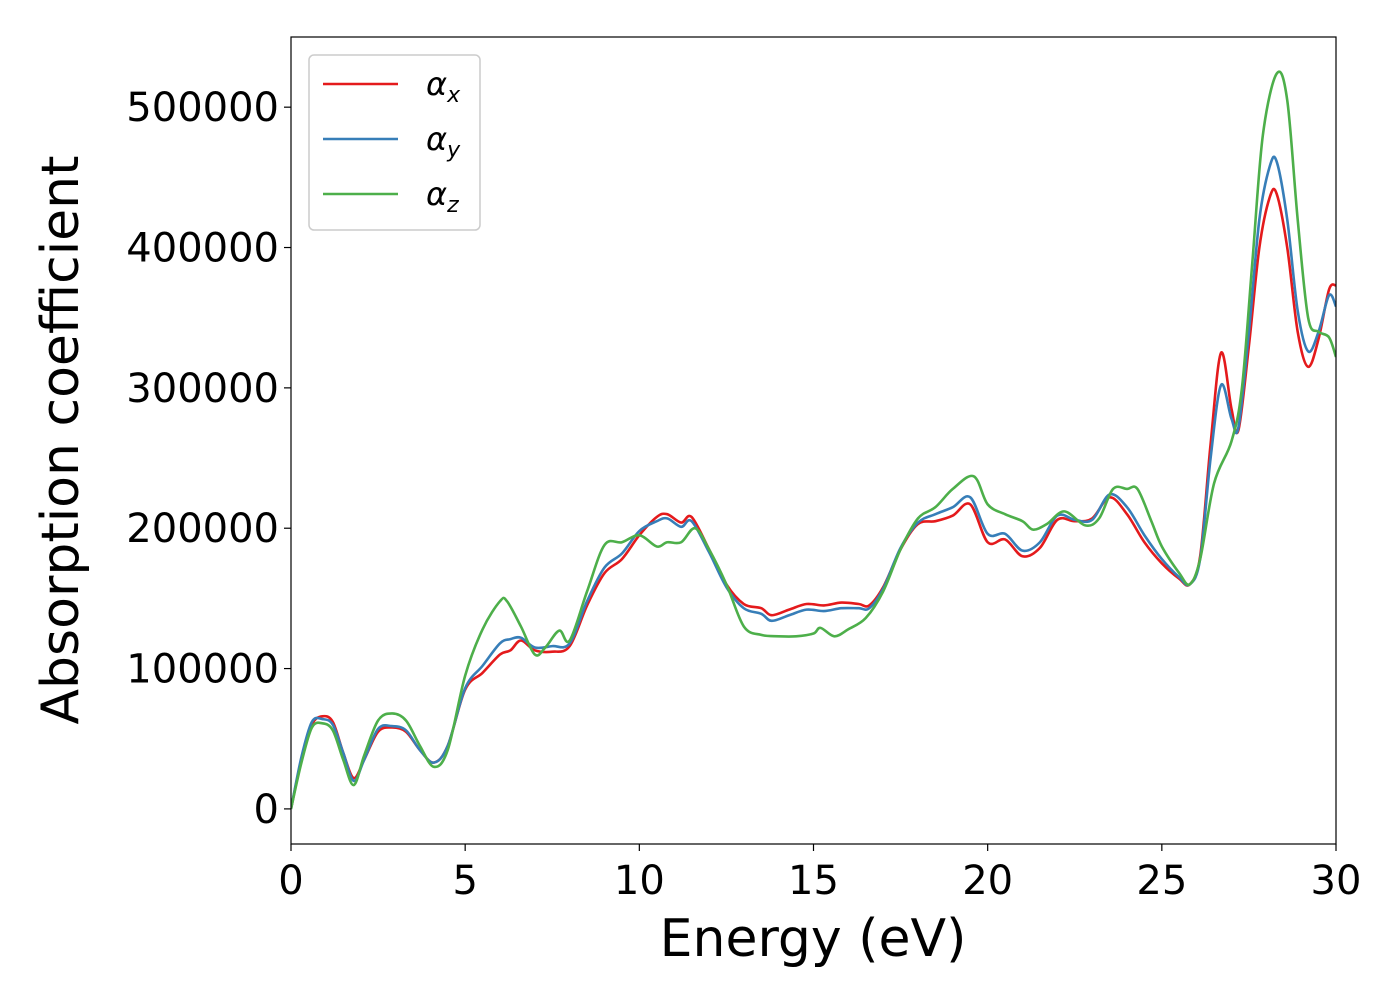  What do you see at coordinates (639, 881) in the screenshot?
I see `x-tick-label: 10` at bounding box center [639, 881].